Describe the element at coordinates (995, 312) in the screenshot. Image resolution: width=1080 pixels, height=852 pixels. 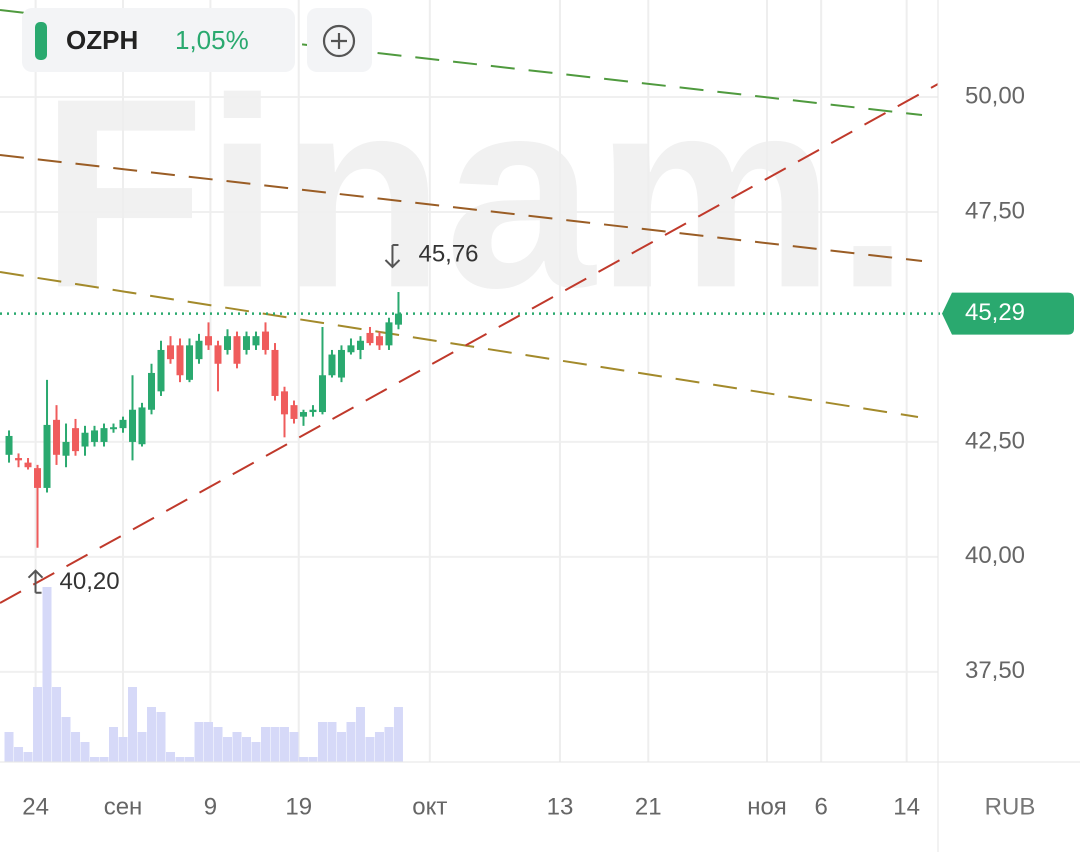
I see `price-badge-label: 45,29` at that location.